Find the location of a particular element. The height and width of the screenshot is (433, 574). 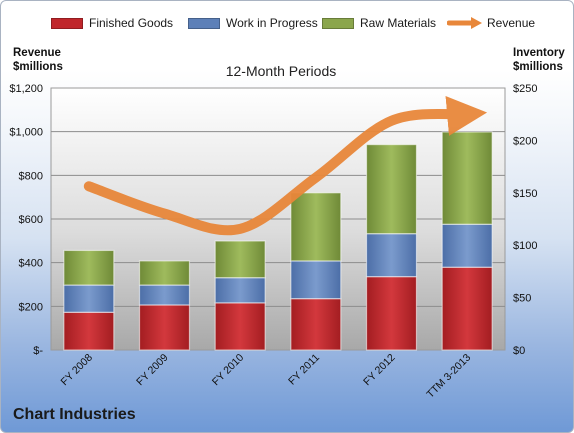

right-tick-label: $200 is located at coordinates (525, 141).